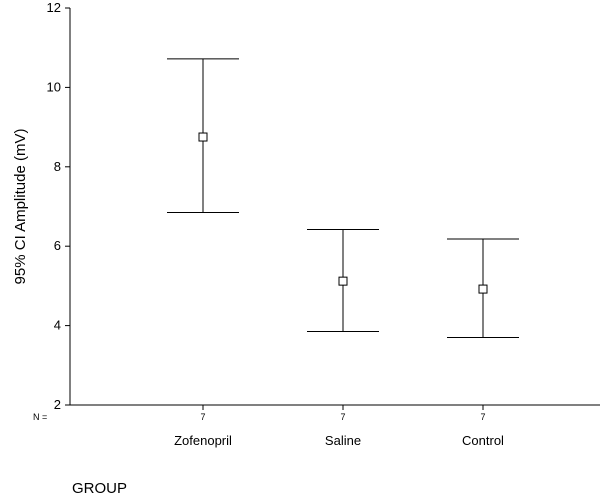 This screenshot has width=603, height=500. What do you see at coordinates (40, 417) in the screenshot?
I see `n-prefix: N =` at bounding box center [40, 417].